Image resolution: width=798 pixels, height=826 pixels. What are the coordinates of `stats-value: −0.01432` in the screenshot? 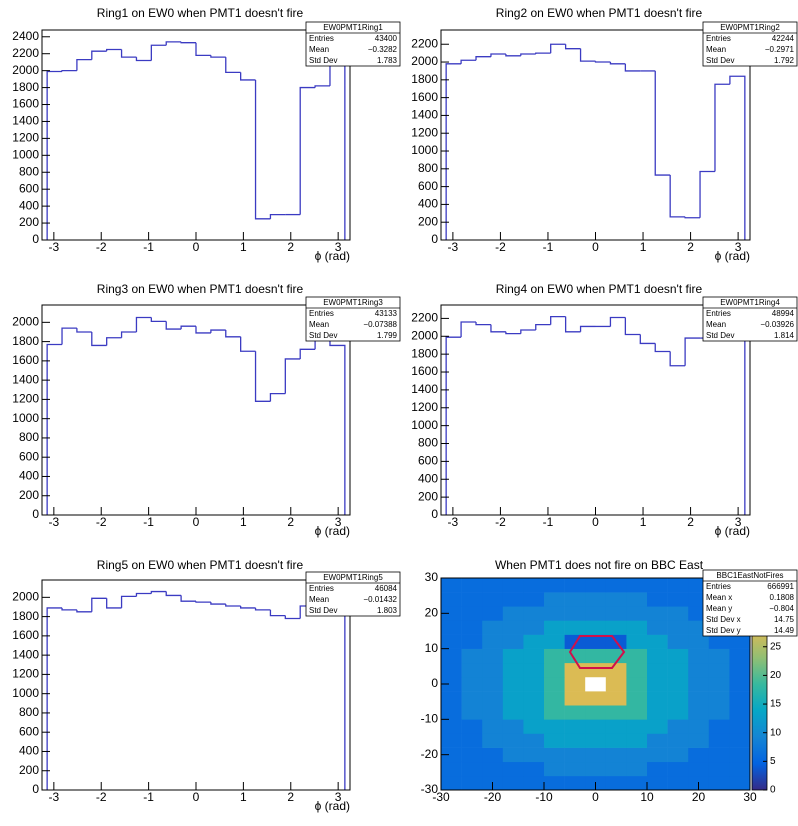 It's located at (380, 599).